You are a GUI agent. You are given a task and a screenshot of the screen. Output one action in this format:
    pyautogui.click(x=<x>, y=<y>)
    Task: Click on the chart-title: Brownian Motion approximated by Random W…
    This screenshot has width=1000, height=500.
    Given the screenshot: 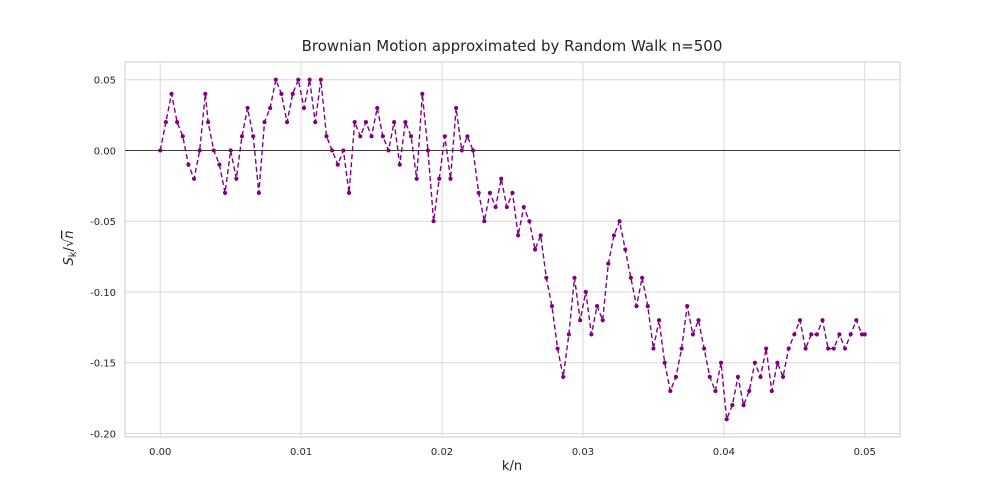 What is the action you would take?
    pyautogui.click(x=512, y=46)
    